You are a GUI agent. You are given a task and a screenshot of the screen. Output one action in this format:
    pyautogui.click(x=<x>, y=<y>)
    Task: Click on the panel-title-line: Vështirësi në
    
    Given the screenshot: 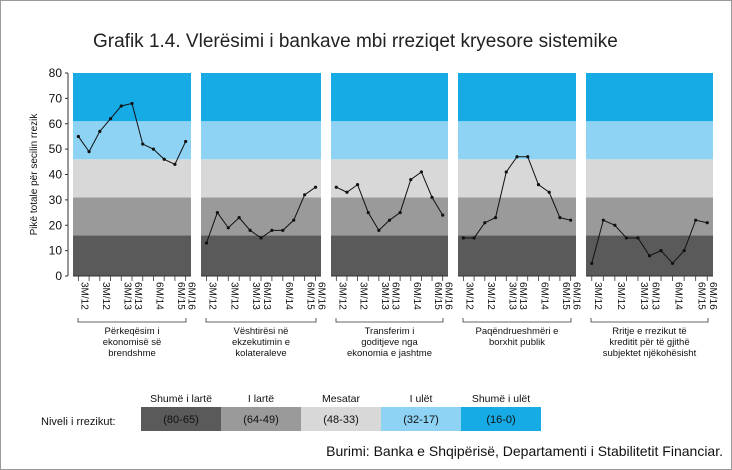 What is the action you would take?
    pyautogui.click(x=261, y=331)
    